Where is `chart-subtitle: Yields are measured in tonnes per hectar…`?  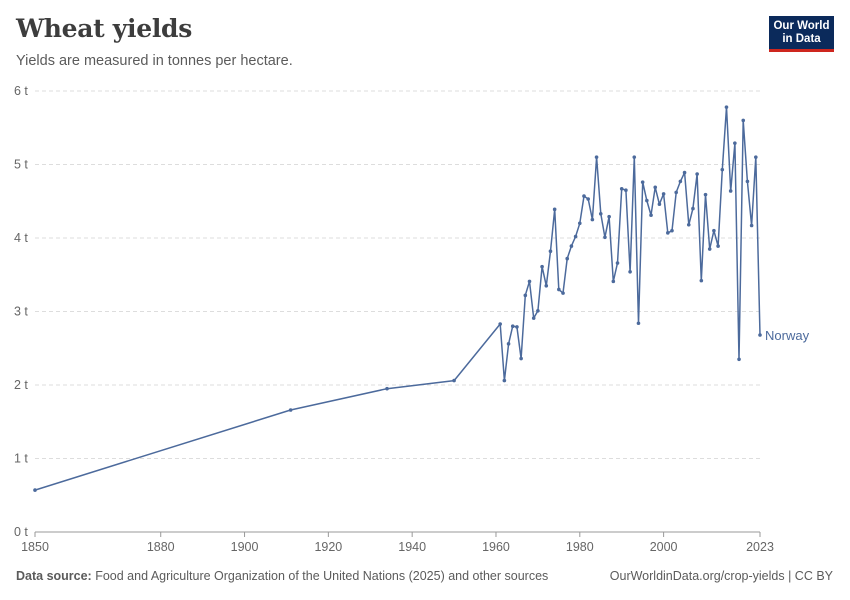
chart-subtitle: Yields are measured in tonnes per hectar… is located at coordinates (154, 61).